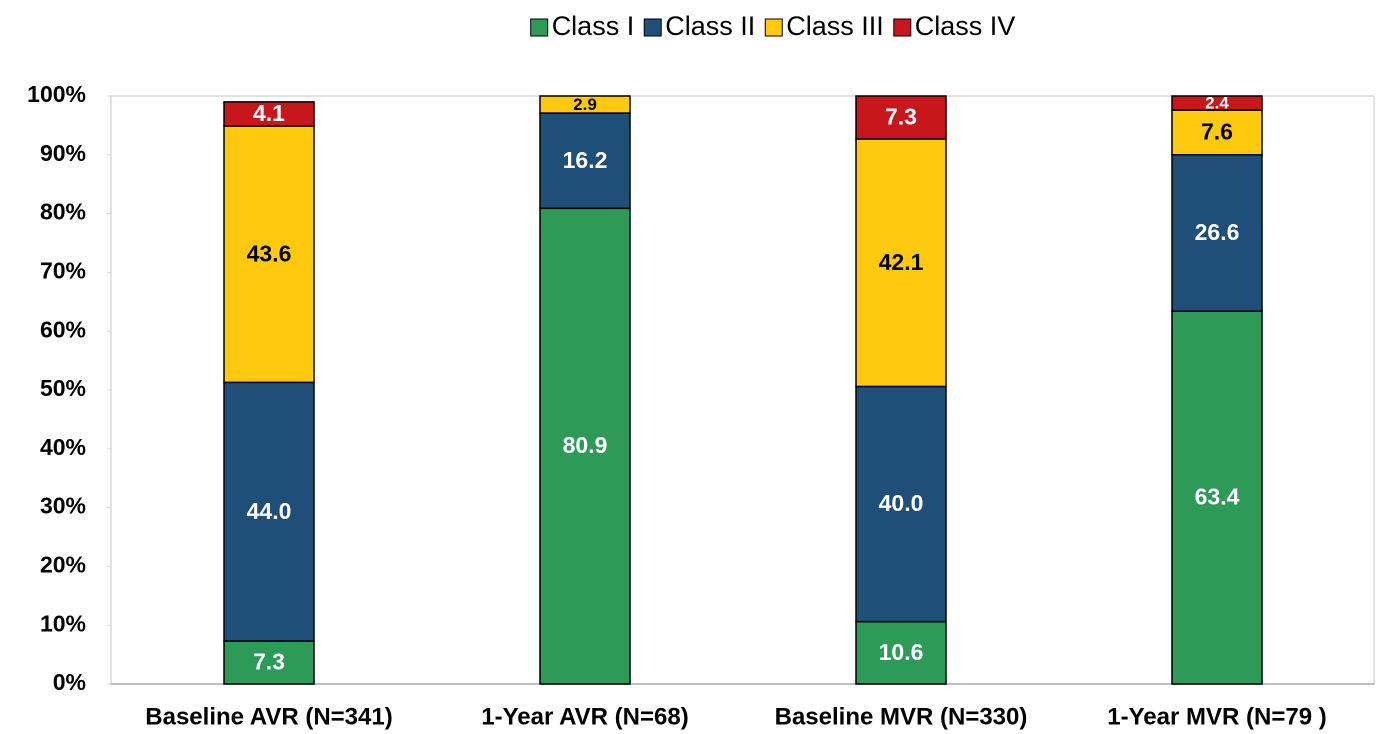 Image resolution: width=1376 pixels, height=734 pixels. I want to click on y-tick-label: 50%, so click(63, 388).